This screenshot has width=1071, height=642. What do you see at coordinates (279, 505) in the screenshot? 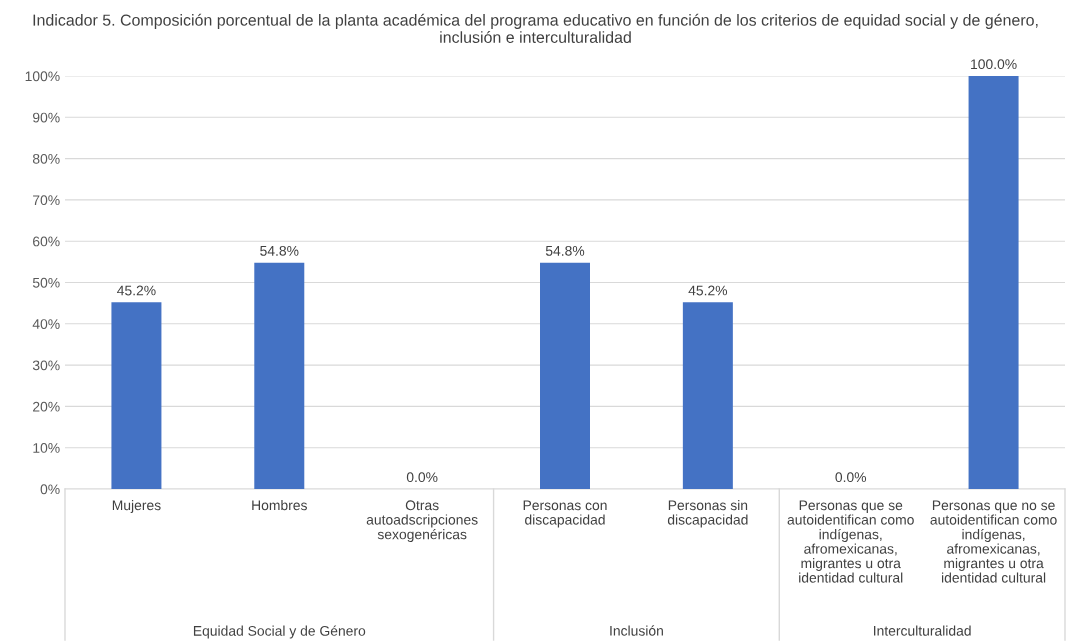
I see `x-tick-label: Hombres` at bounding box center [279, 505].